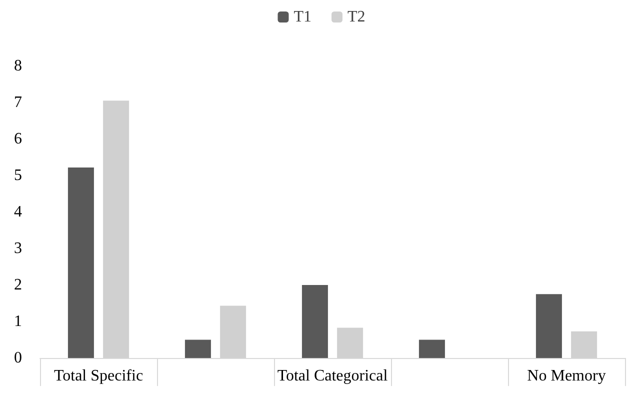 This screenshot has height=407, width=643. I want to click on x-tick-label: Total Categorical, so click(332, 376).